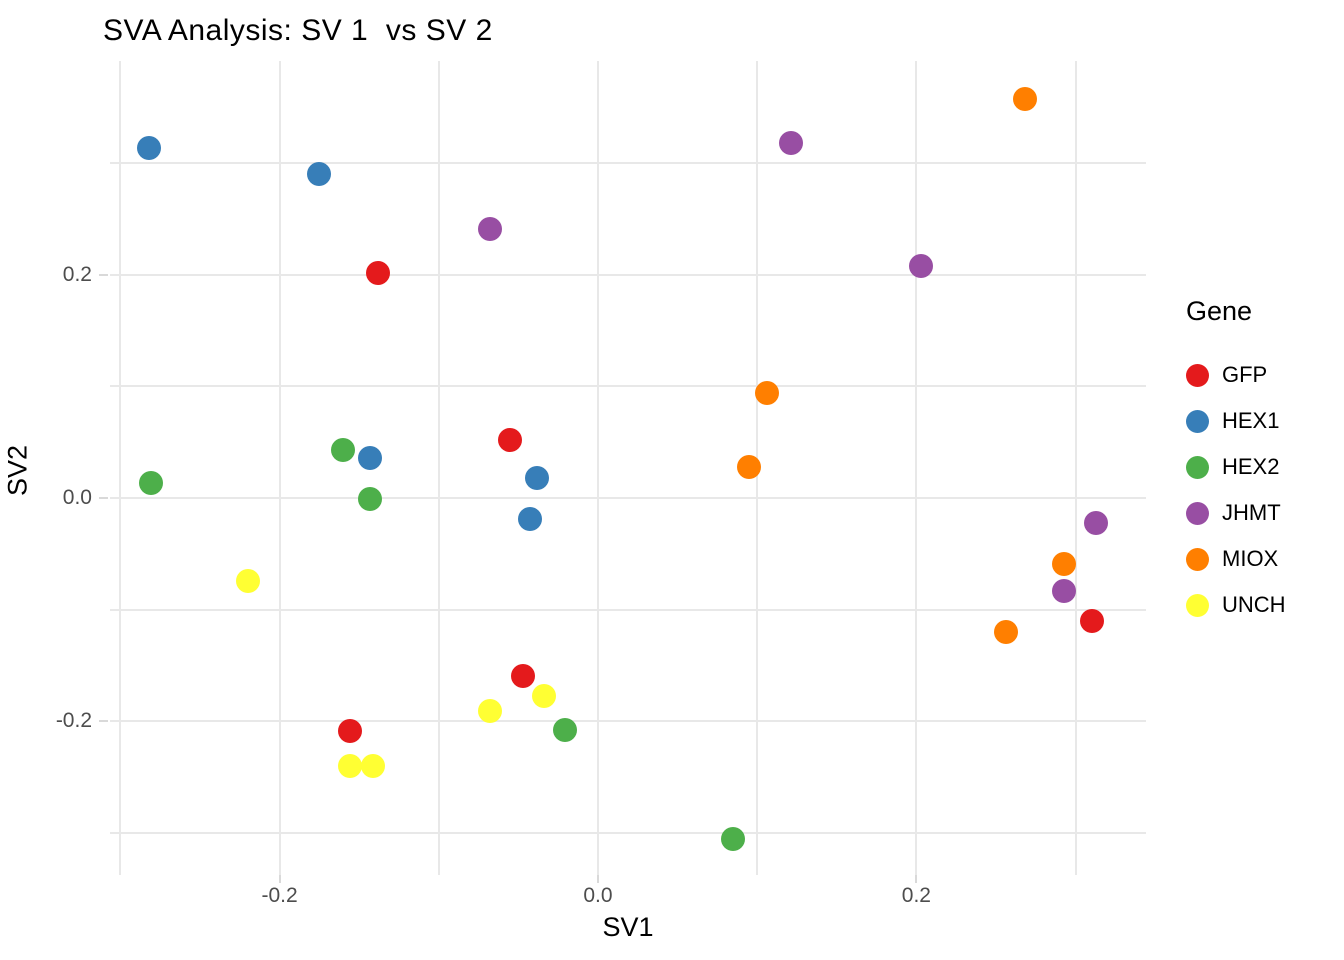 Image resolution: width=1344 pixels, height=960 pixels. I want to click on plot-title: SVA Analysis: SV 1 vs SV 2, so click(298, 30).